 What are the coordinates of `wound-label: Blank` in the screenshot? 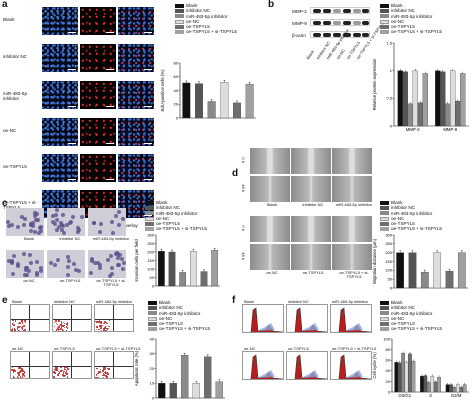 It's located at (271, 204).